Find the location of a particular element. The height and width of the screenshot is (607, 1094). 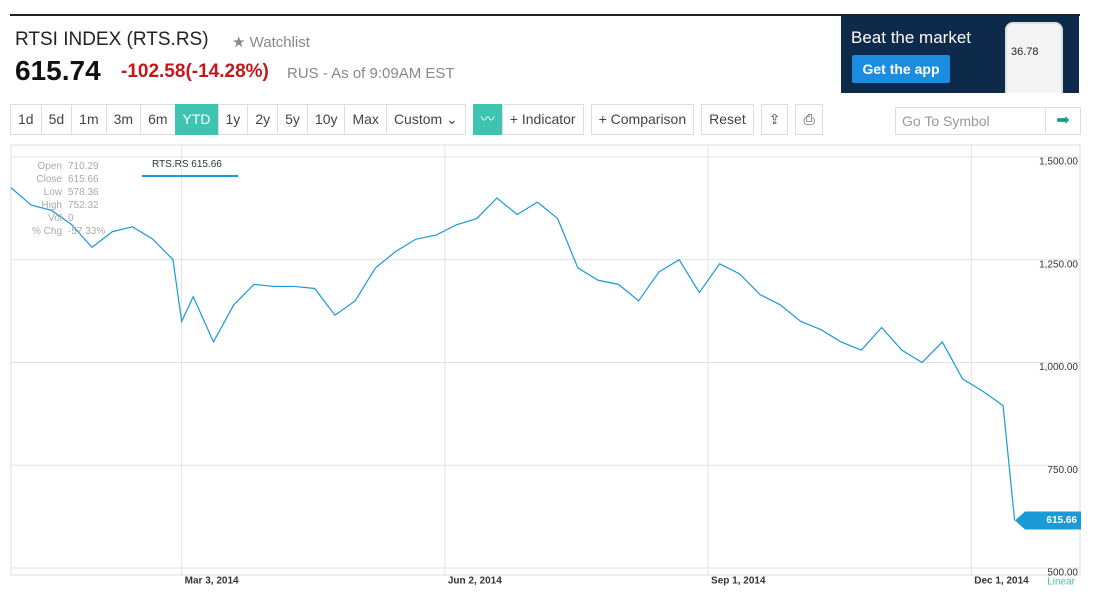

info-value: 0 is located at coordinates (71, 218).